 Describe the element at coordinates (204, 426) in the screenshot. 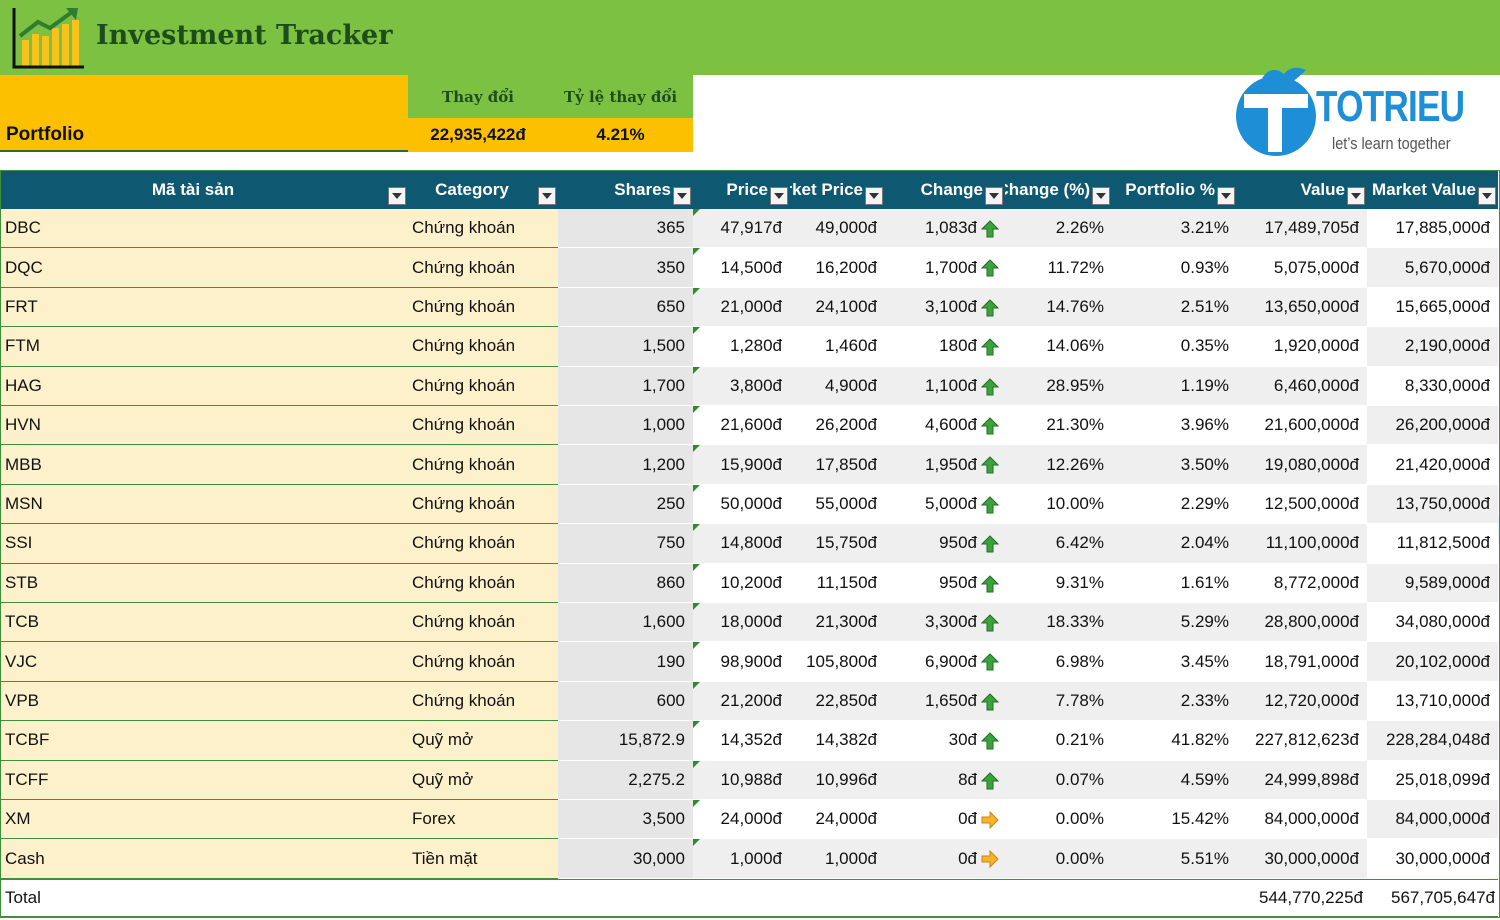

I see `table-cell: HVN` at that location.